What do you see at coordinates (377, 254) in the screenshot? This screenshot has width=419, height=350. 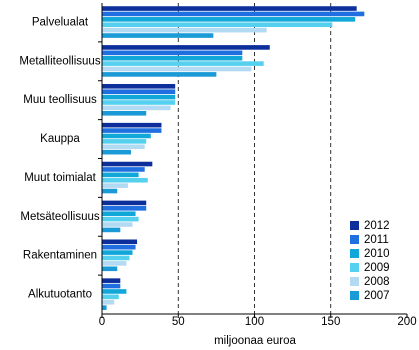 I see `legend-label: 2010` at bounding box center [377, 254].